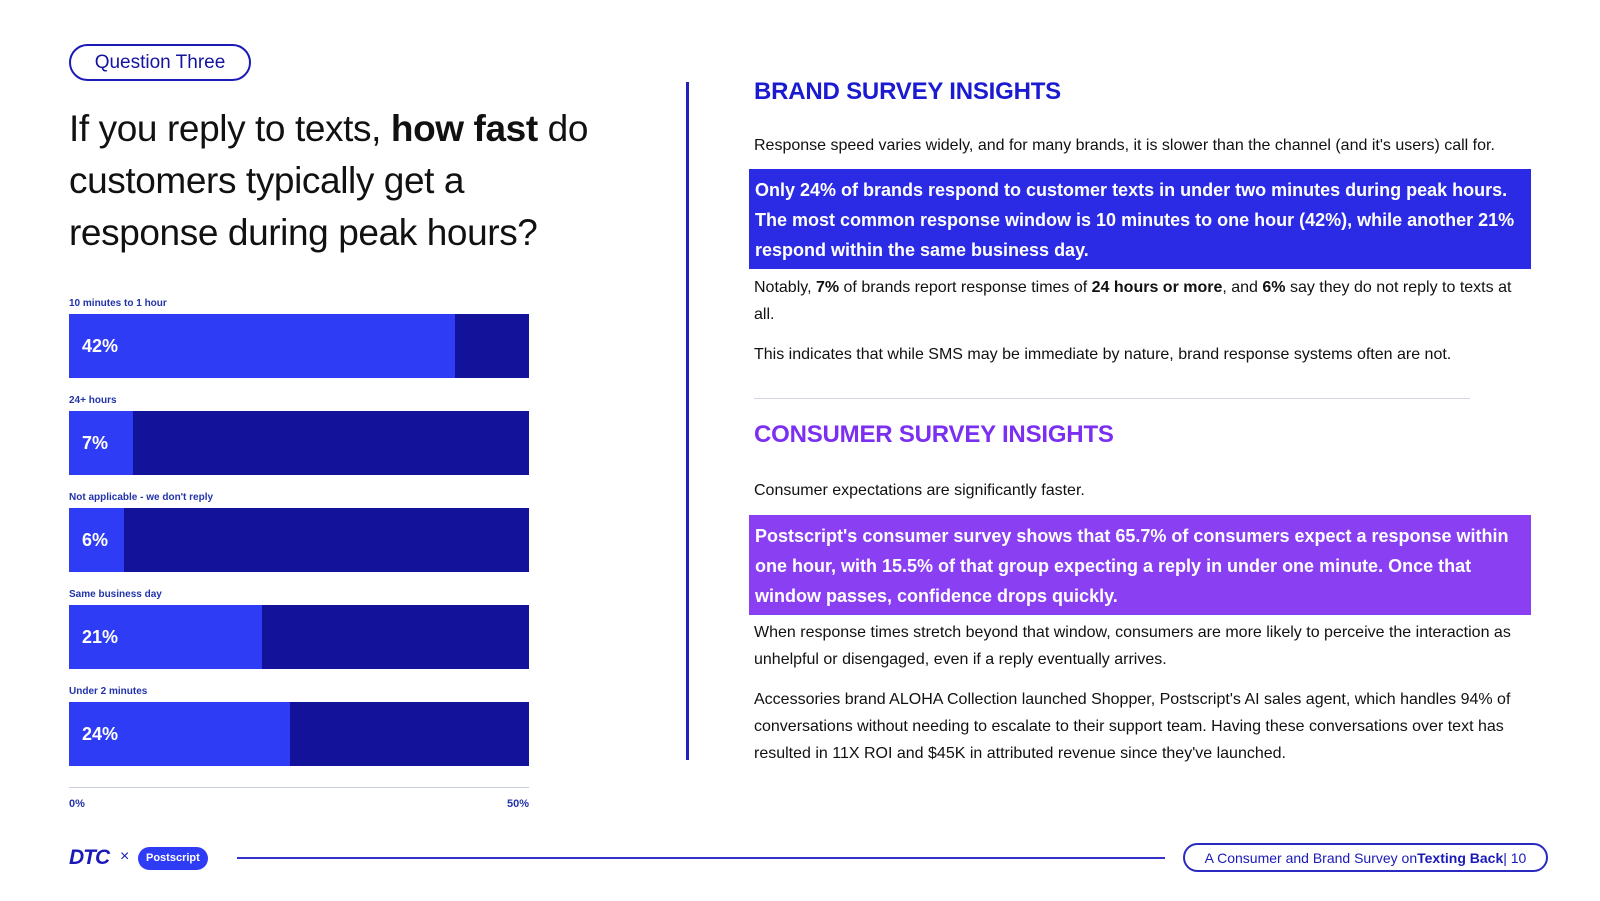 Image resolution: width=1600 pixels, height=901 pixels. I want to click on question-text-bold: how fast, so click(464, 128).